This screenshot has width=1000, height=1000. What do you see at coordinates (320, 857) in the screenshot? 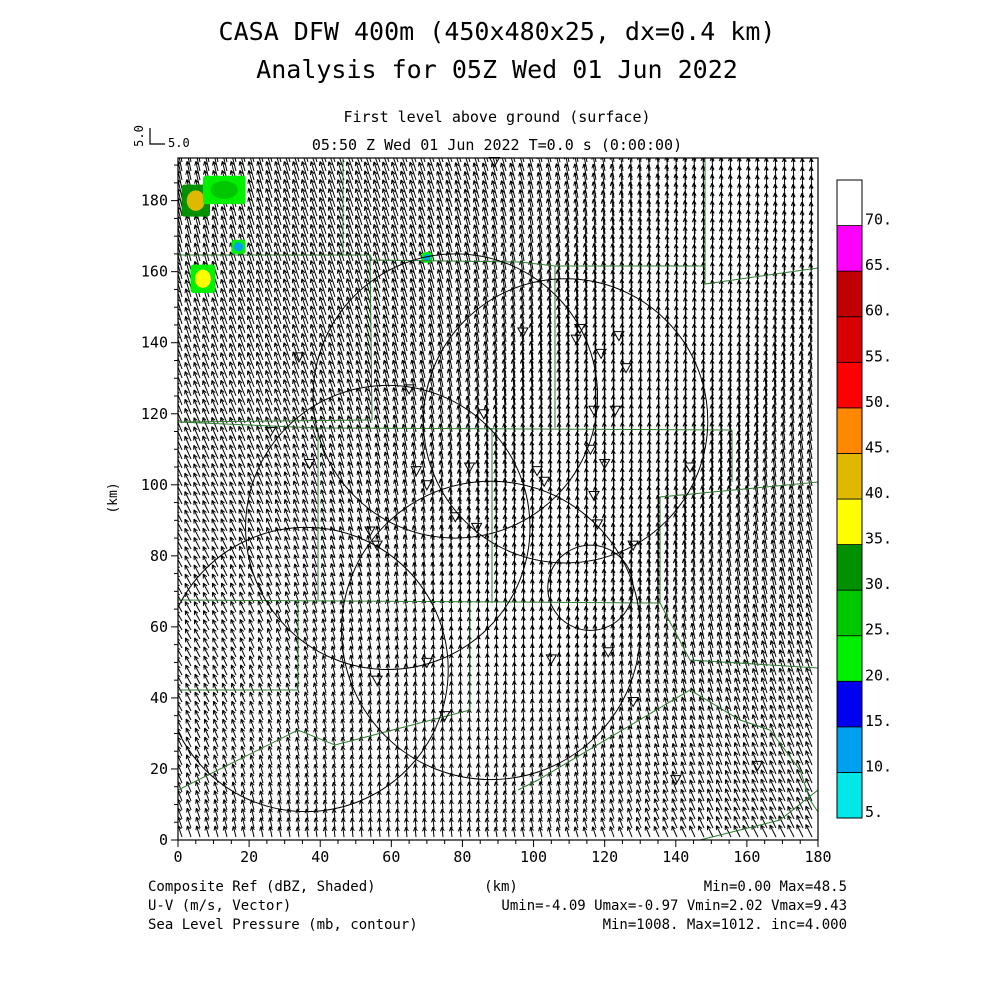
I see `x-tick-label: 40` at bounding box center [320, 857].